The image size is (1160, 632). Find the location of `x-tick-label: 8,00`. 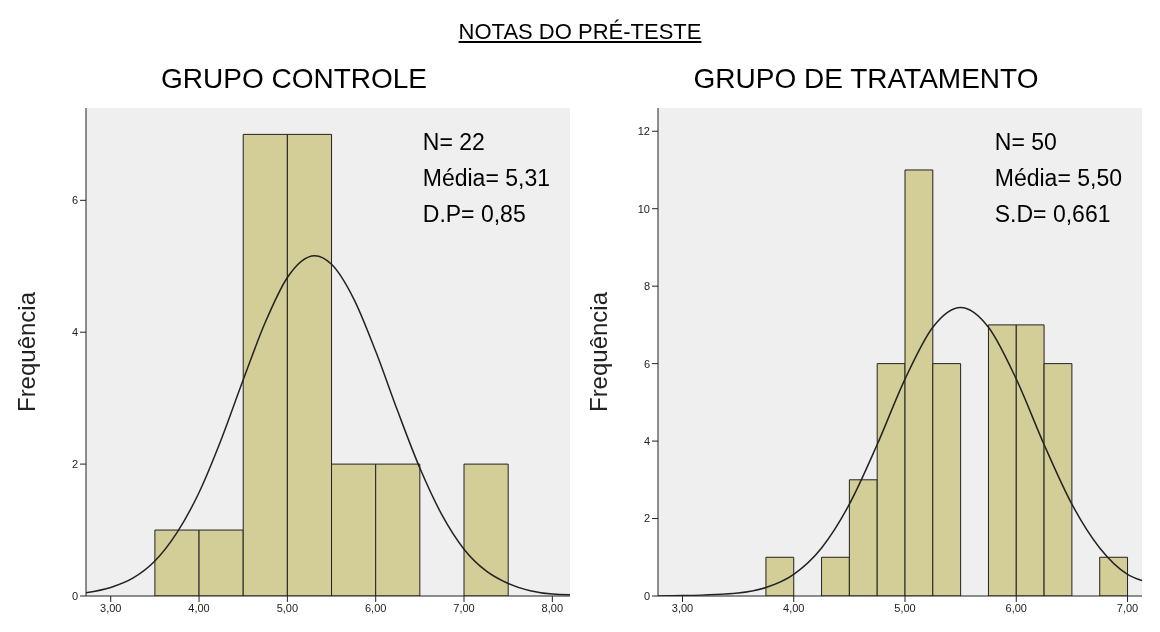

x-tick-label: 8,00 is located at coordinates (552, 607).